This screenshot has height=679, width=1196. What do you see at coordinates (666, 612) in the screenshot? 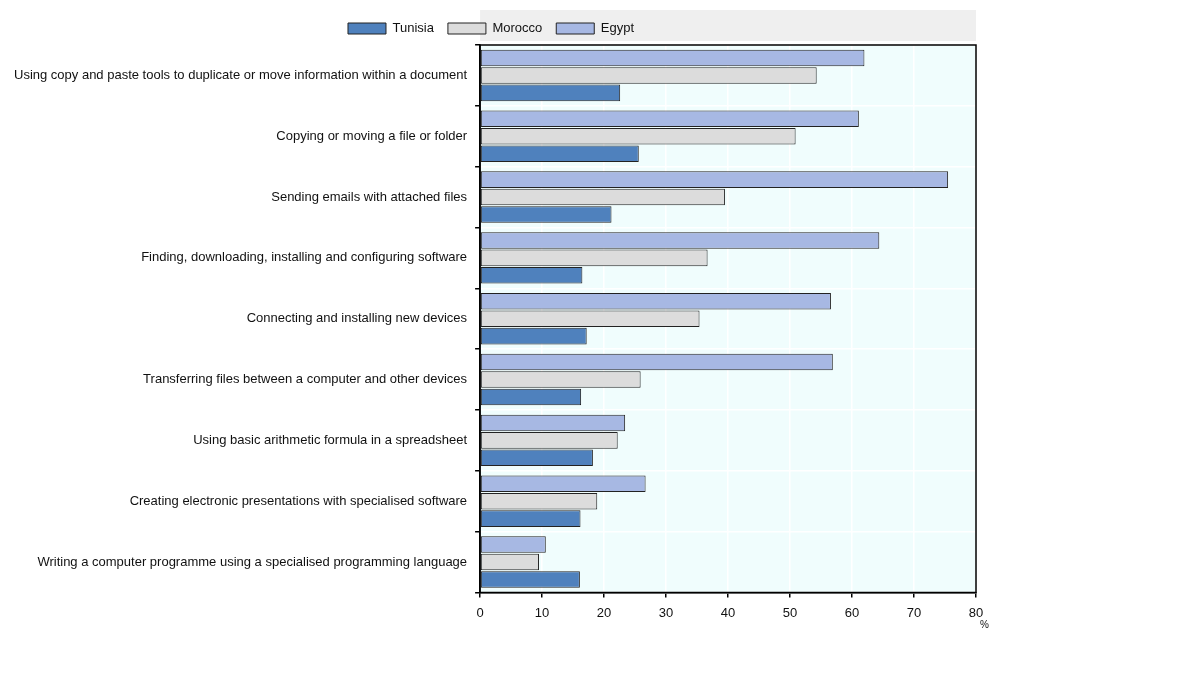
I see `x-tick-label: 30` at bounding box center [666, 612].